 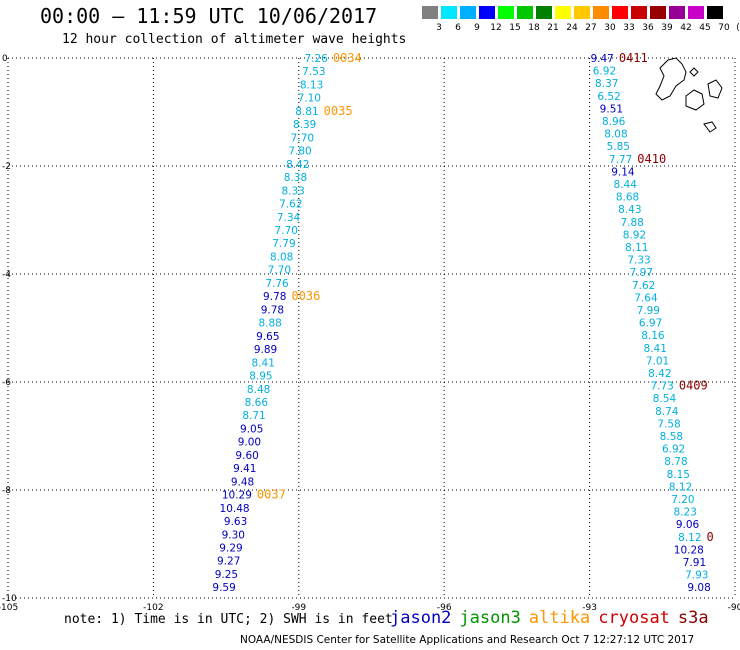 What do you see at coordinates (304, 125) in the screenshot?
I see `wave-height-value: 8.39` at bounding box center [304, 125].